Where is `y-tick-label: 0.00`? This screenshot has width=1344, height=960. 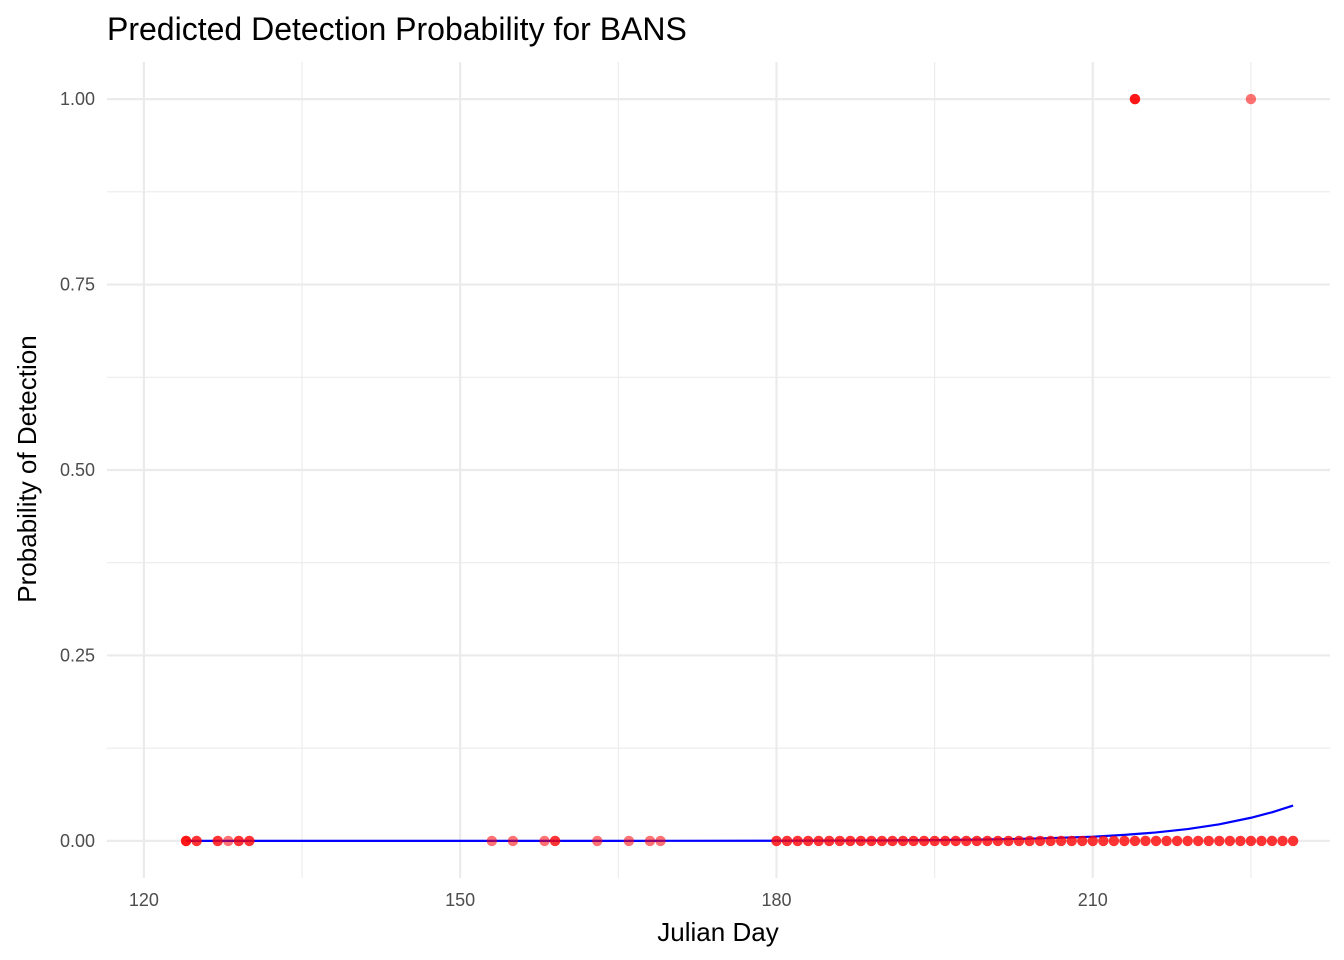
y-tick-label: 0.00 is located at coordinates (77, 841).